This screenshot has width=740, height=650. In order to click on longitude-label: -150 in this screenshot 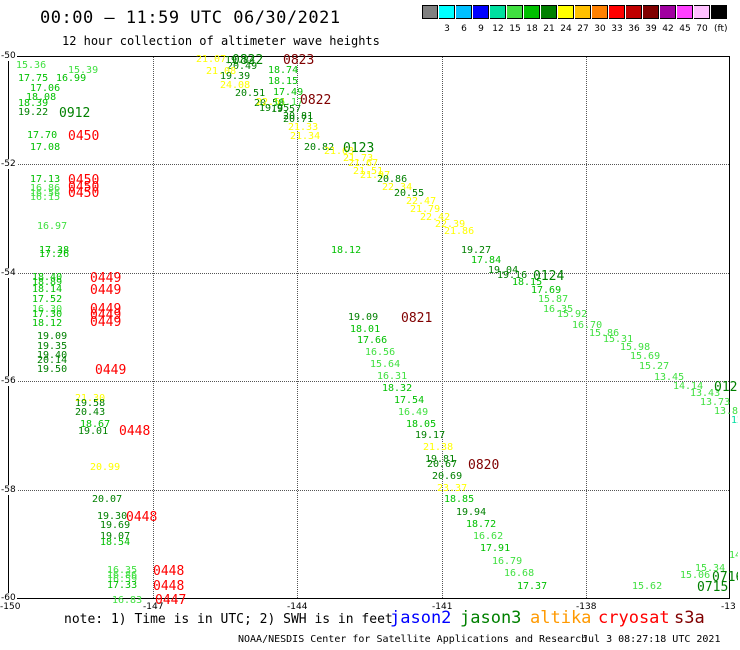, I will do `click(10, 607)`.